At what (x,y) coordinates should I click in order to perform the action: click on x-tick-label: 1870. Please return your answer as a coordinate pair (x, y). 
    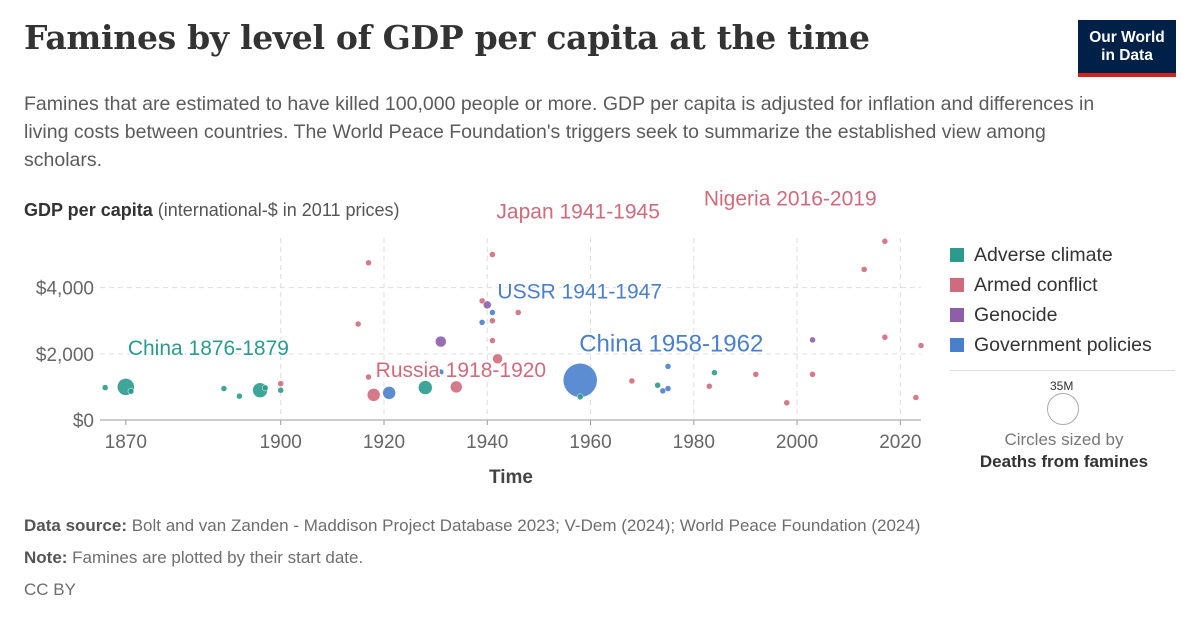
    Looking at the image, I should click on (126, 442).